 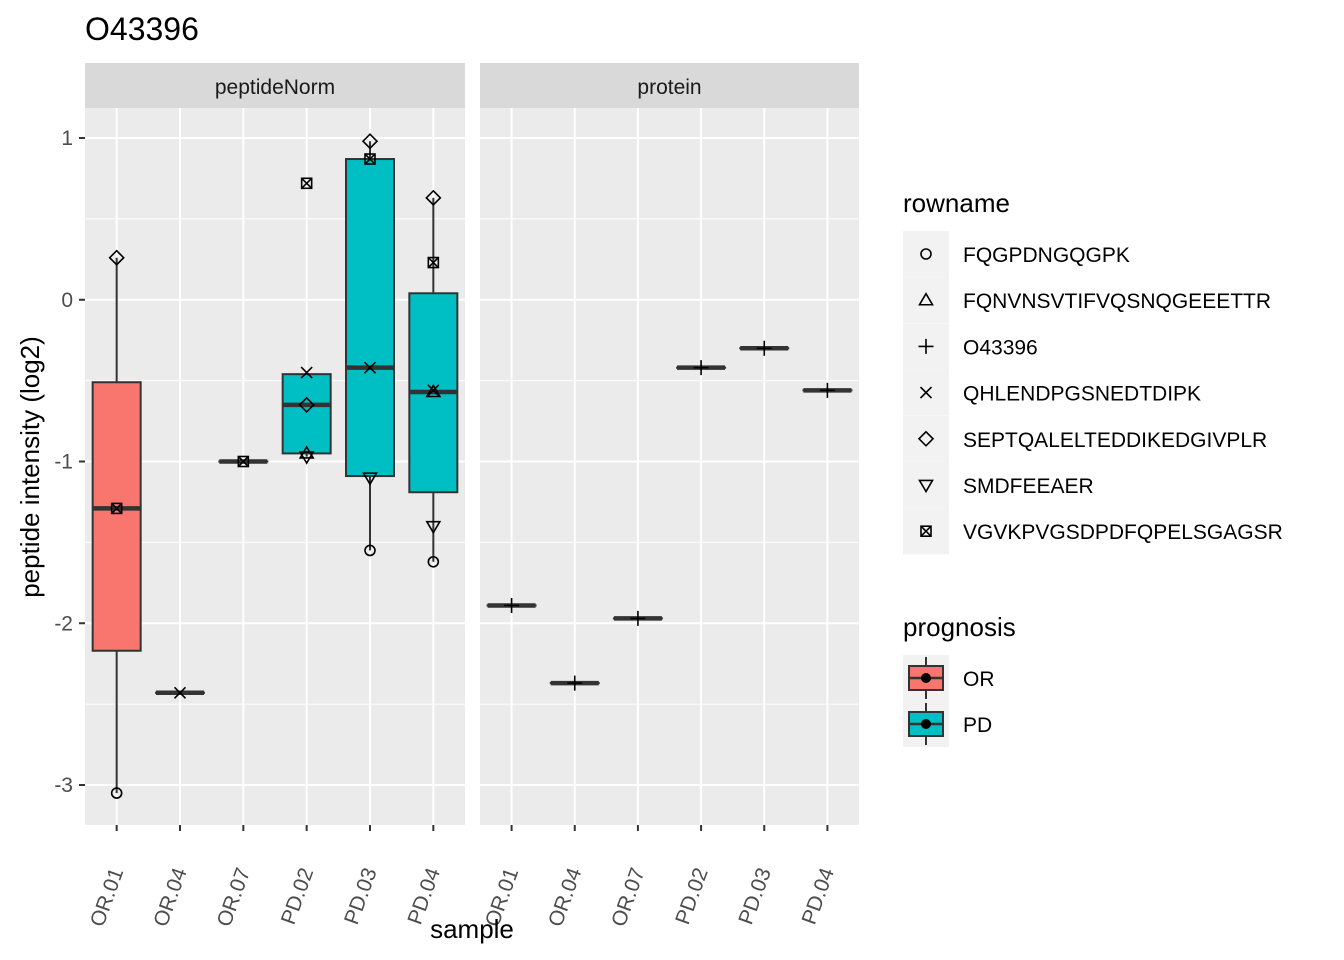 What do you see at coordinates (142, 29) in the screenshot?
I see `chart-title: O43396` at bounding box center [142, 29].